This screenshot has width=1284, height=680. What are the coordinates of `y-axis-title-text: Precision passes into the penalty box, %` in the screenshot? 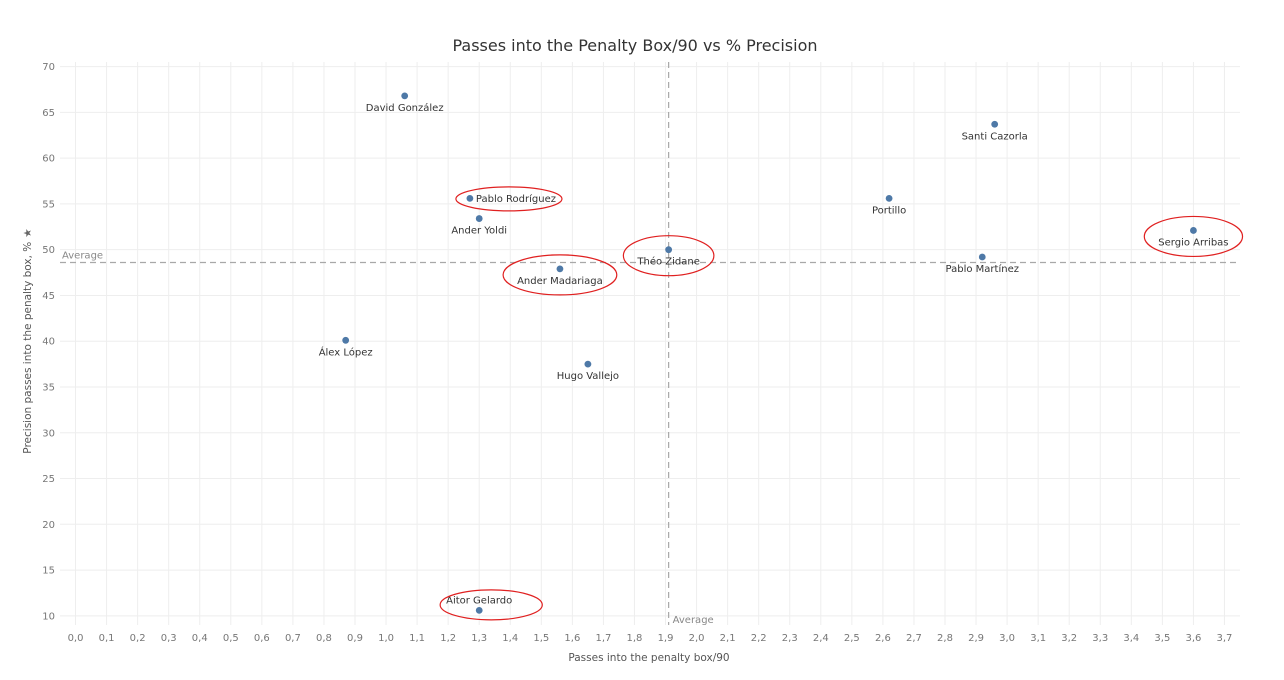 It's located at (28, 348).